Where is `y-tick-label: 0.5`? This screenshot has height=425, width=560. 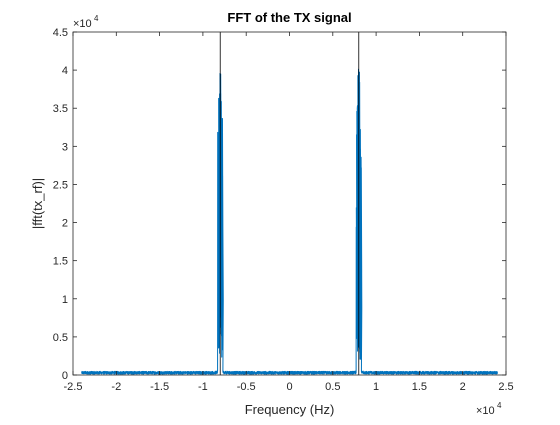 y-tick-label: 0.5 is located at coordinates (60, 338).